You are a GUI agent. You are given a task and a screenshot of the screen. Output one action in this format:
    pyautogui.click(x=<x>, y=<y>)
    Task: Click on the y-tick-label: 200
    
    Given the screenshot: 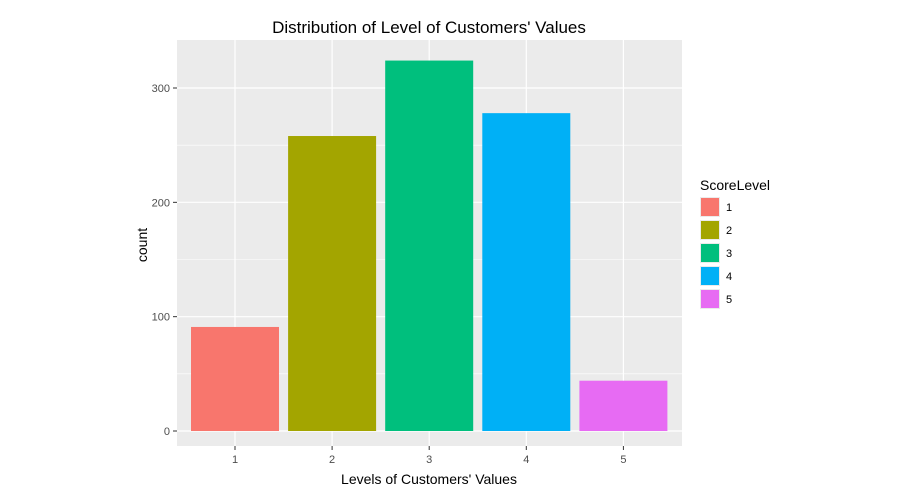 What is the action you would take?
    pyautogui.click(x=161, y=203)
    